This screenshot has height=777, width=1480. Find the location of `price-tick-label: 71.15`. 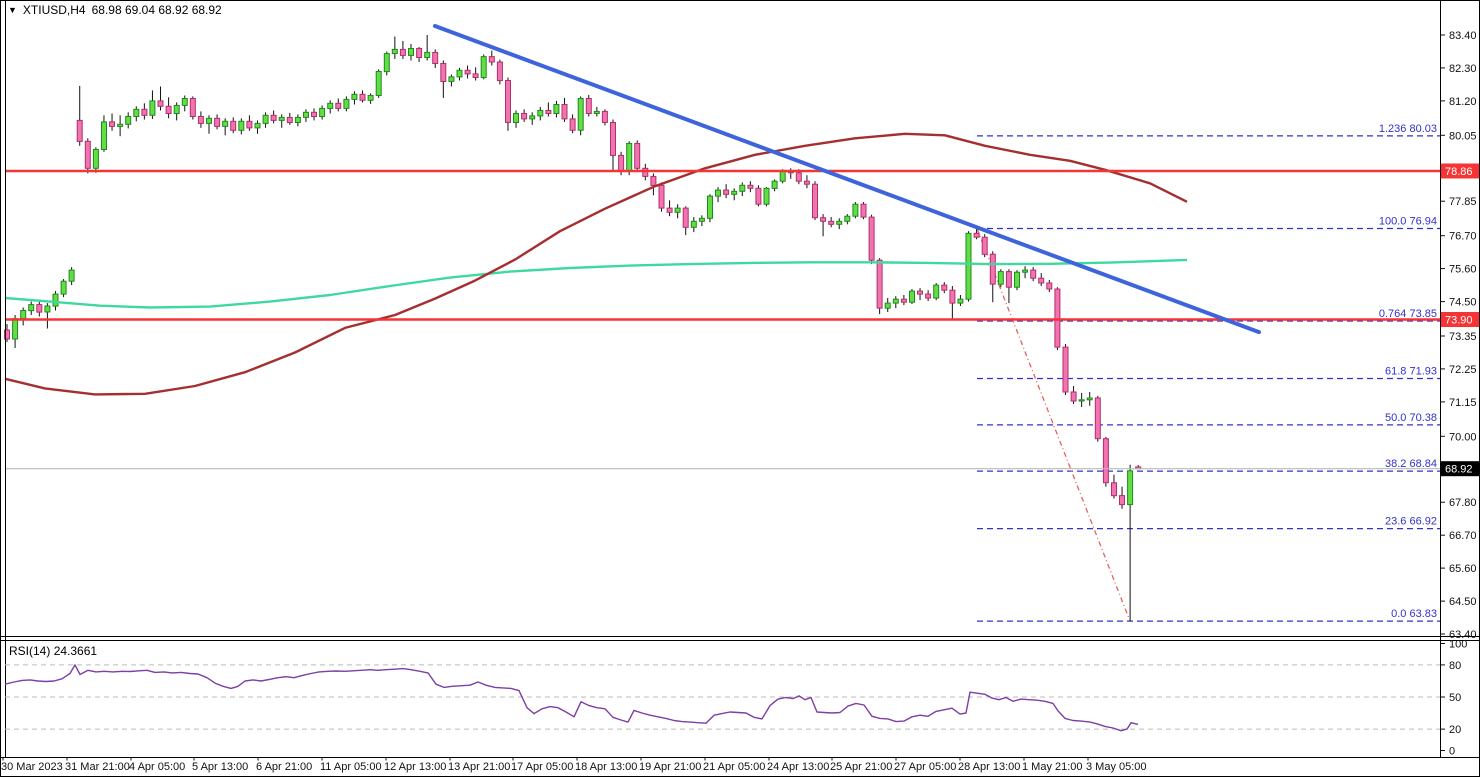

price-tick-label: 71.15 is located at coordinates (1463, 403).